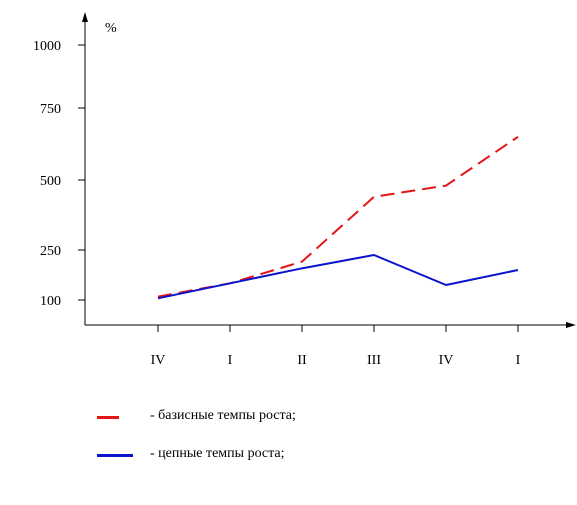  I want to click on legend-label-basic: - базисные темпы роста;, so click(223, 415).